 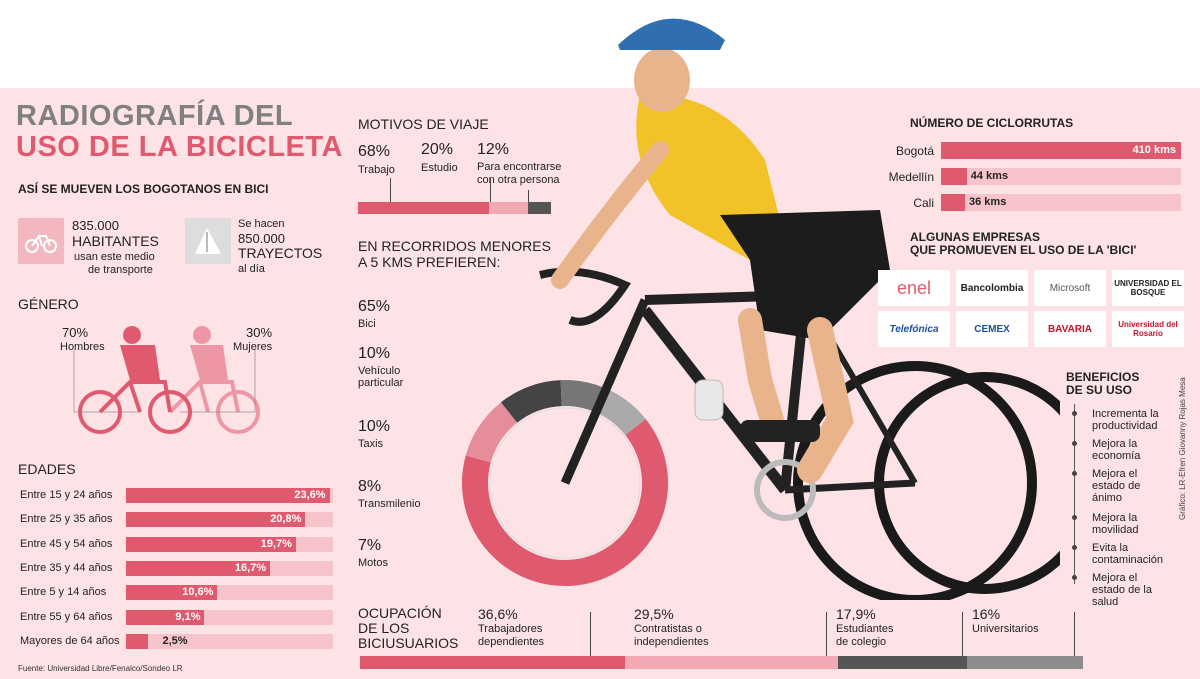 I want to click on logo-bancolombia: Bancolombia, so click(x=992, y=288).